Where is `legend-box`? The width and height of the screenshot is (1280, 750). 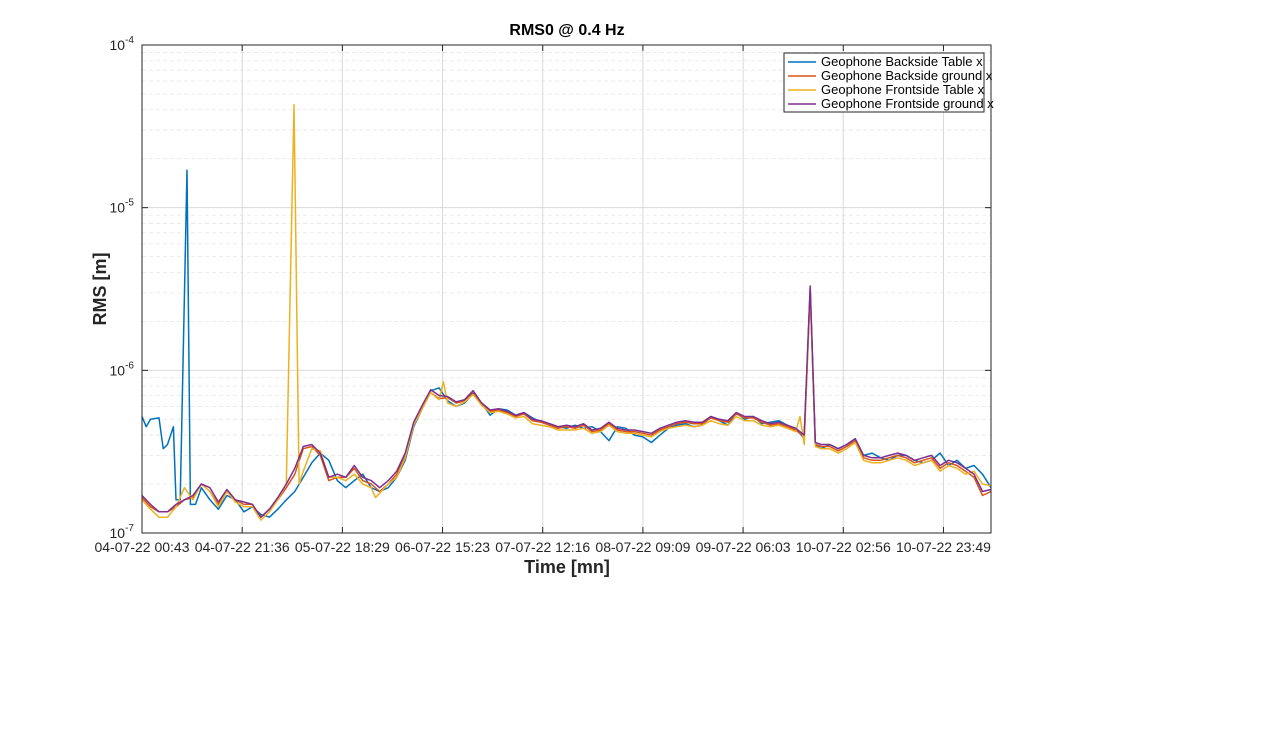
legend-box is located at coordinates (884, 82).